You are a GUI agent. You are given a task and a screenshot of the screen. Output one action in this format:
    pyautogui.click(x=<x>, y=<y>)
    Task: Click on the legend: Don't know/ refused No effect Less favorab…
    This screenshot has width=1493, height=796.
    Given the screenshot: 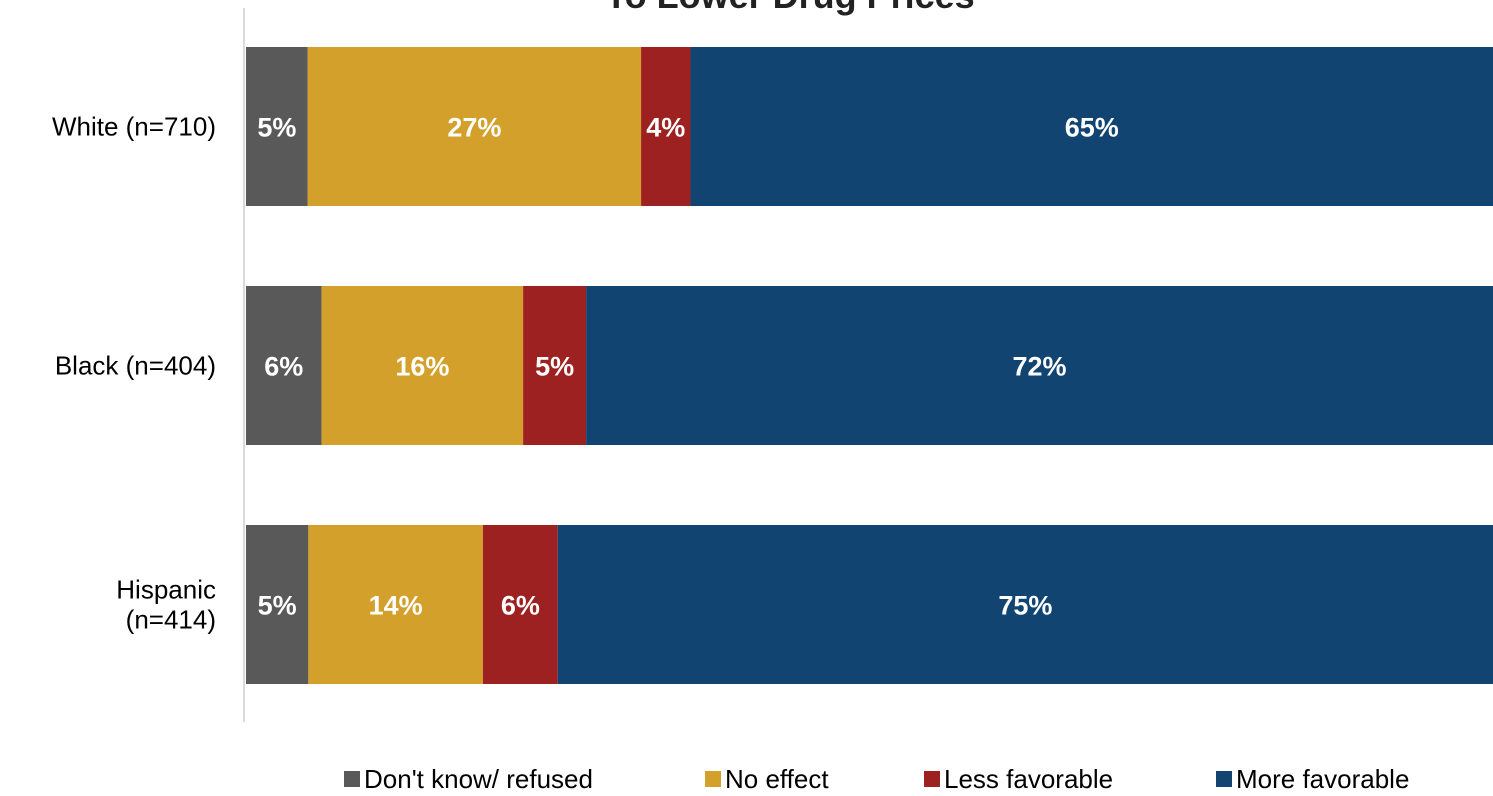 What is the action you would take?
    pyautogui.click(x=876, y=779)
    